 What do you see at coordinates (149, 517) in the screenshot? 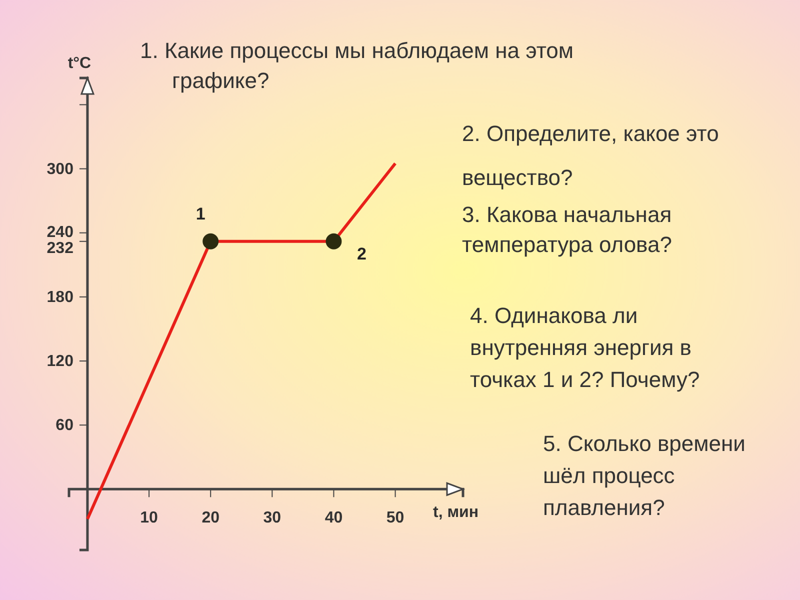
I see `x-tick-label: 10` at bounding box center [149, 517].